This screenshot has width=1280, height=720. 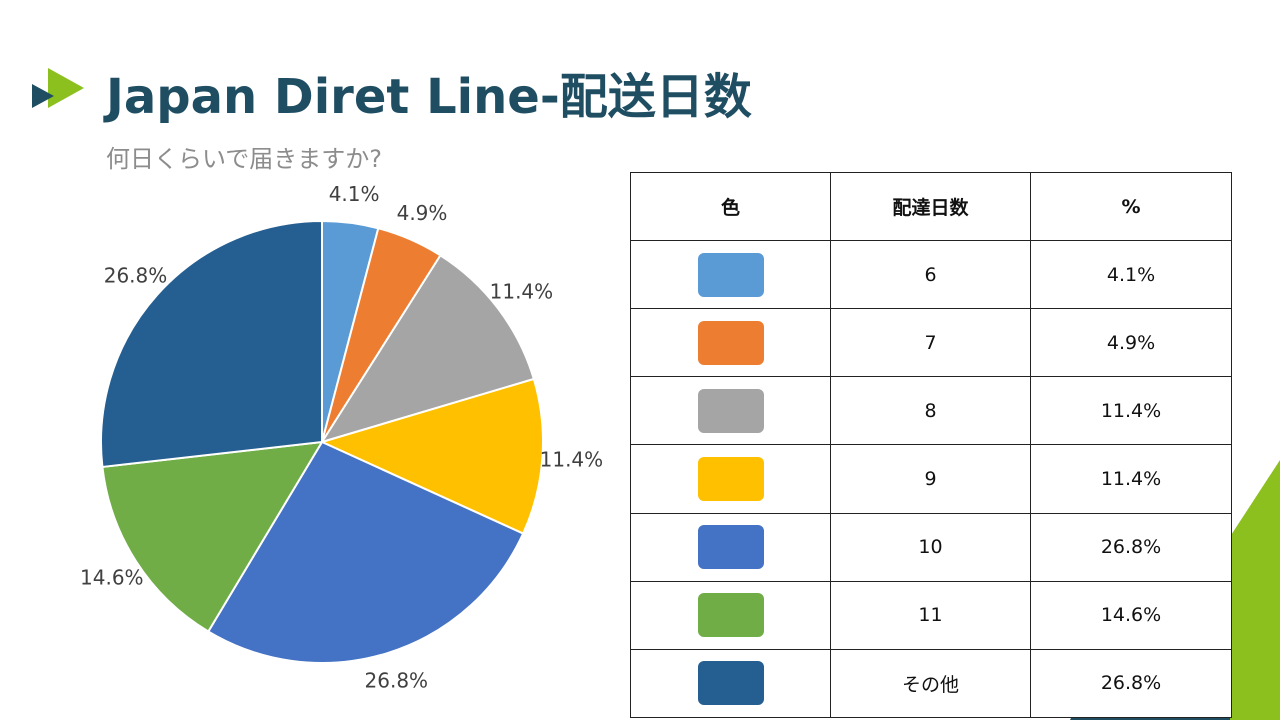 What do you see at coordinates (422, 213) in the screenshot?
I see `pie-data-label: 4.9%` at bounding box center [422, 213].